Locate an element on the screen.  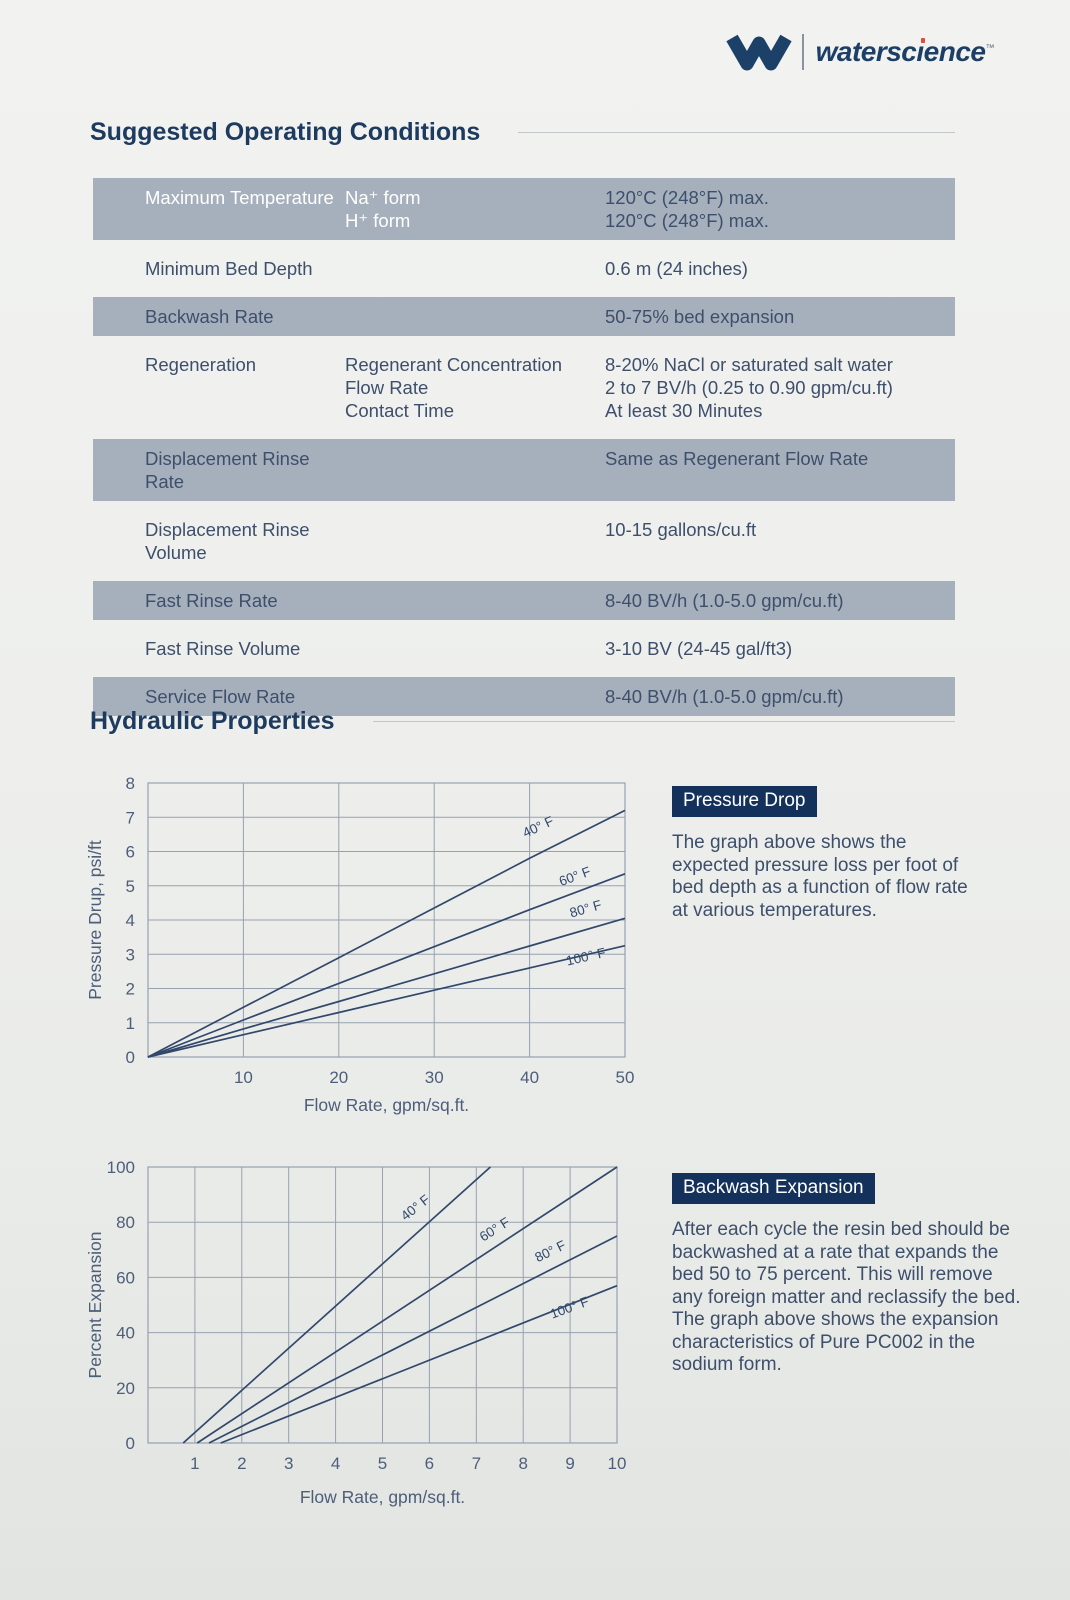
row-label: Maximum Temperature is located at coordinates (239, 197).